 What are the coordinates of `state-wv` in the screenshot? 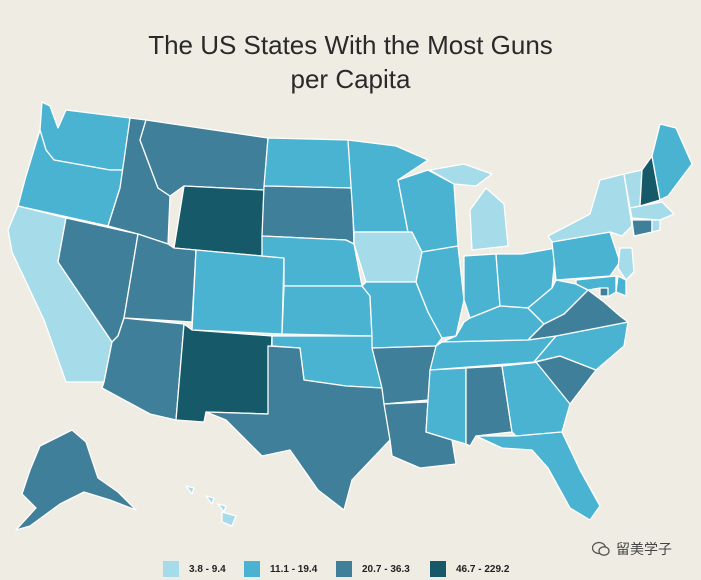 It's located at (558, 302).